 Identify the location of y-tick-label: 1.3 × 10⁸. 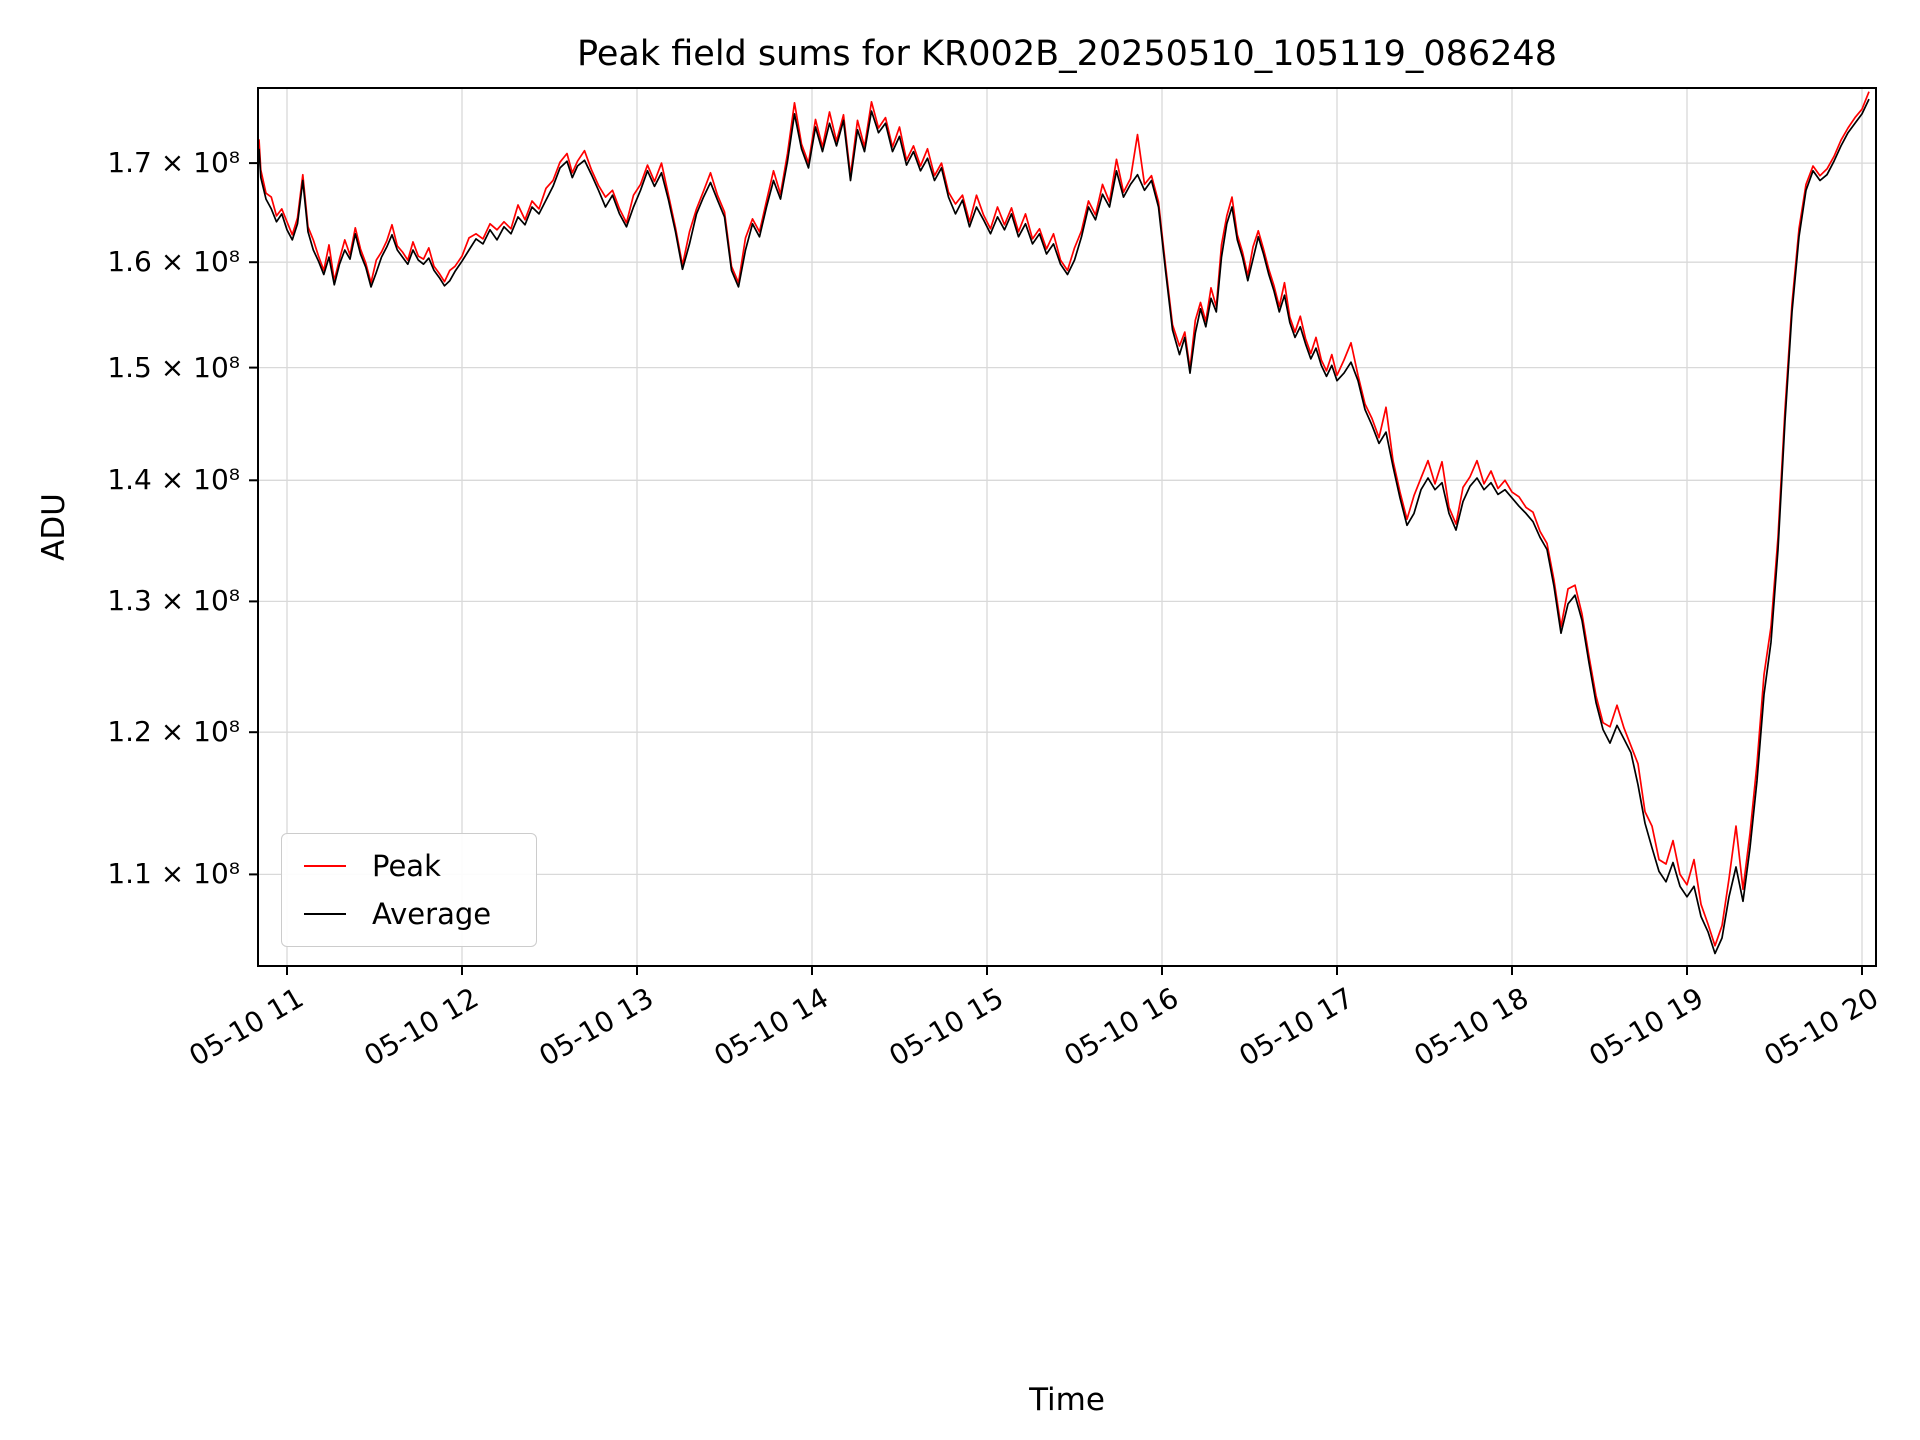
(173, 601).